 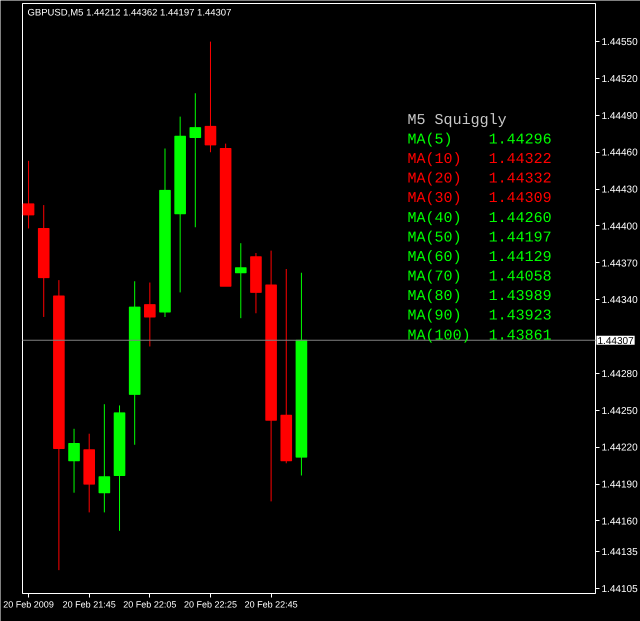 What do you see at coordinates (89, 605) in the screenshot?
I see `x-tick-label: 20 Feb 21:45` at bounding box center [89, 605].